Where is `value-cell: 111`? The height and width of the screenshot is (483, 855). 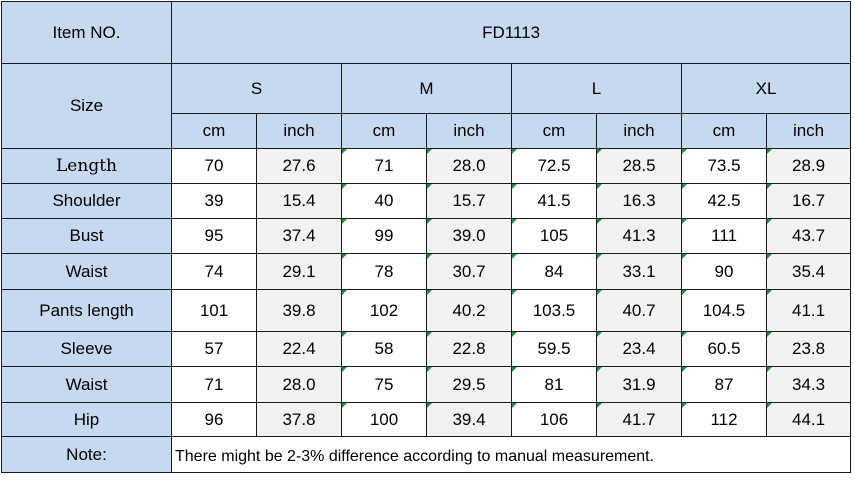 value-cell: 111 is located at coordinates (724, 236).